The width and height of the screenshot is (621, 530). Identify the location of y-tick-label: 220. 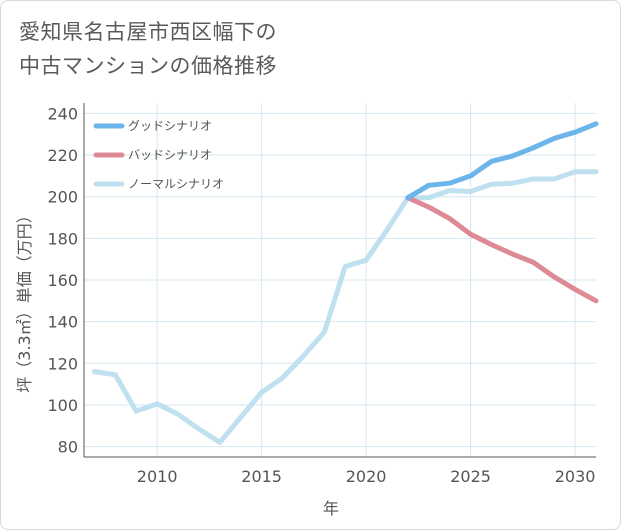
(62, 155).